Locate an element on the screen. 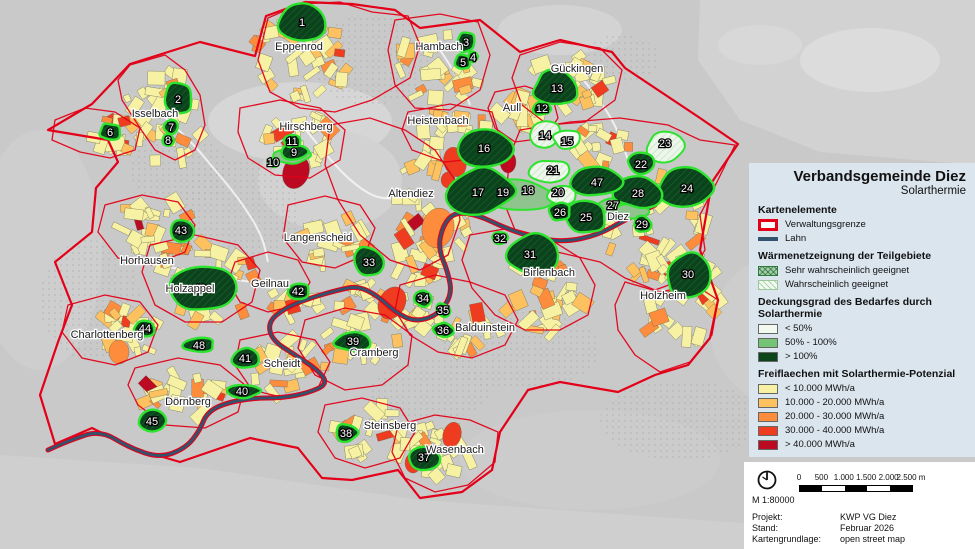  scale-tick-label: 1.500 is located at coordinates (866, 477).